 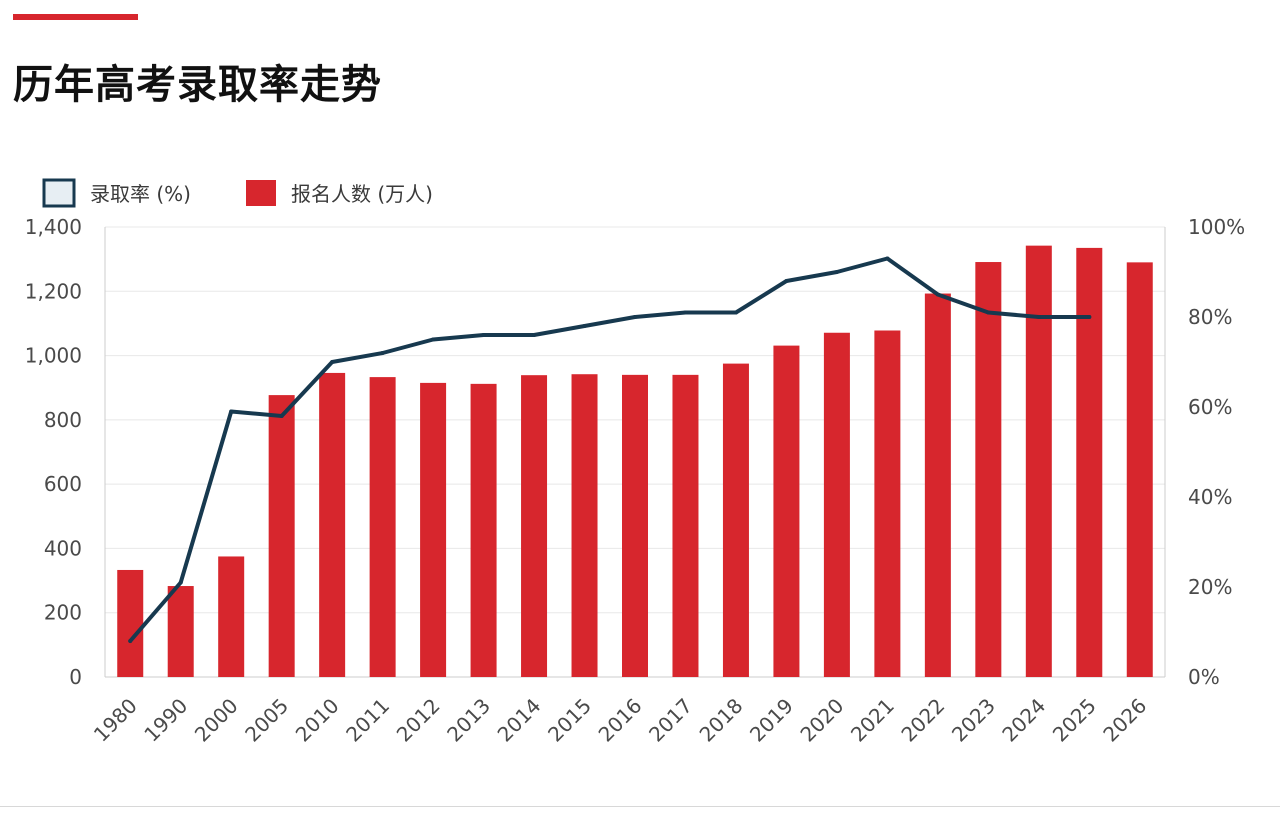 What do you see at coordinates (569, 720) in the screenshot?
I see `x-tick-label: 2015` at bounding box center [569, 720].